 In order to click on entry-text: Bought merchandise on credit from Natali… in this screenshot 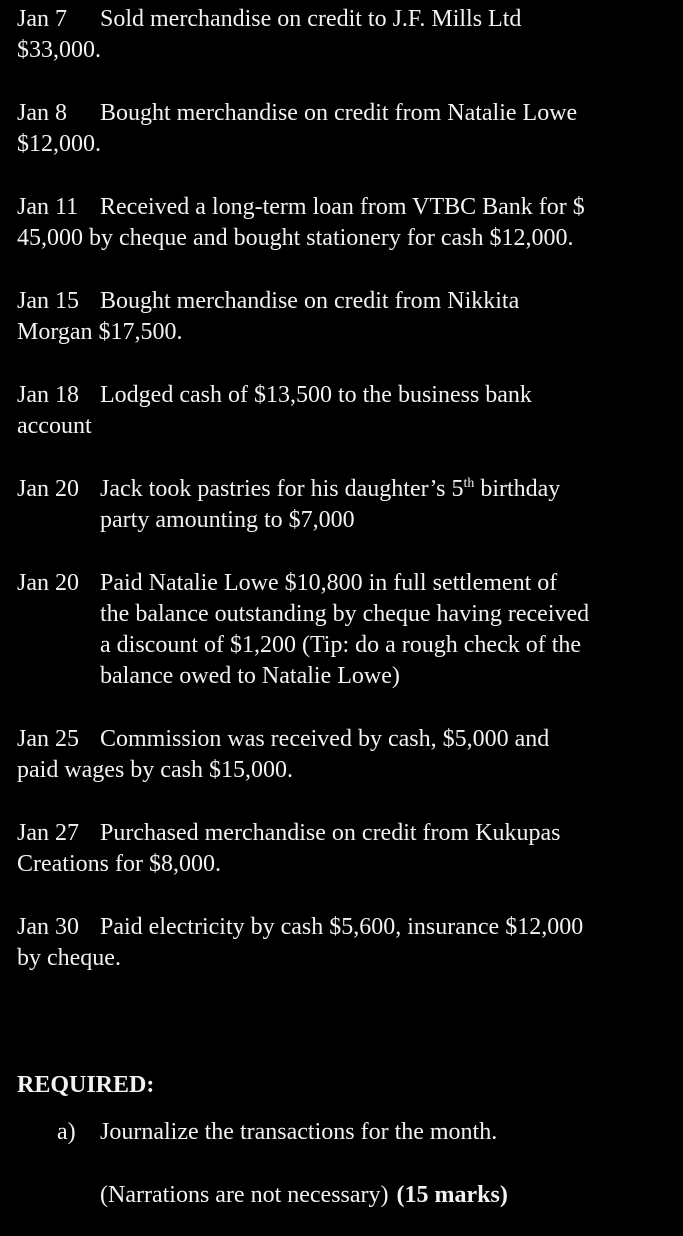, I will do `click(339, 113)`.